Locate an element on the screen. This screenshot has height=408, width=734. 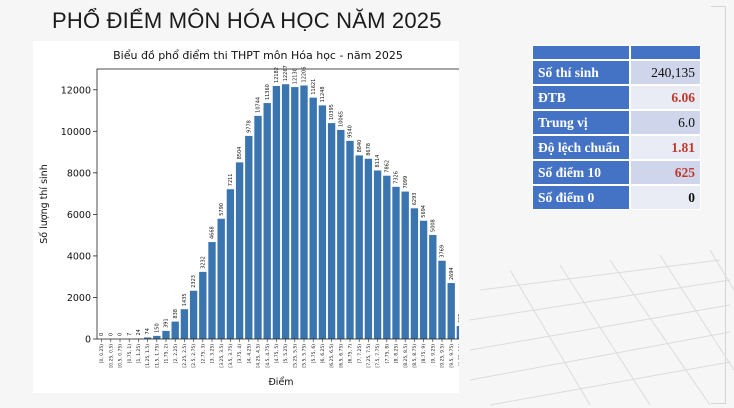
x-tick-label: [6.75, 7) is located at coordinates (351, 353).